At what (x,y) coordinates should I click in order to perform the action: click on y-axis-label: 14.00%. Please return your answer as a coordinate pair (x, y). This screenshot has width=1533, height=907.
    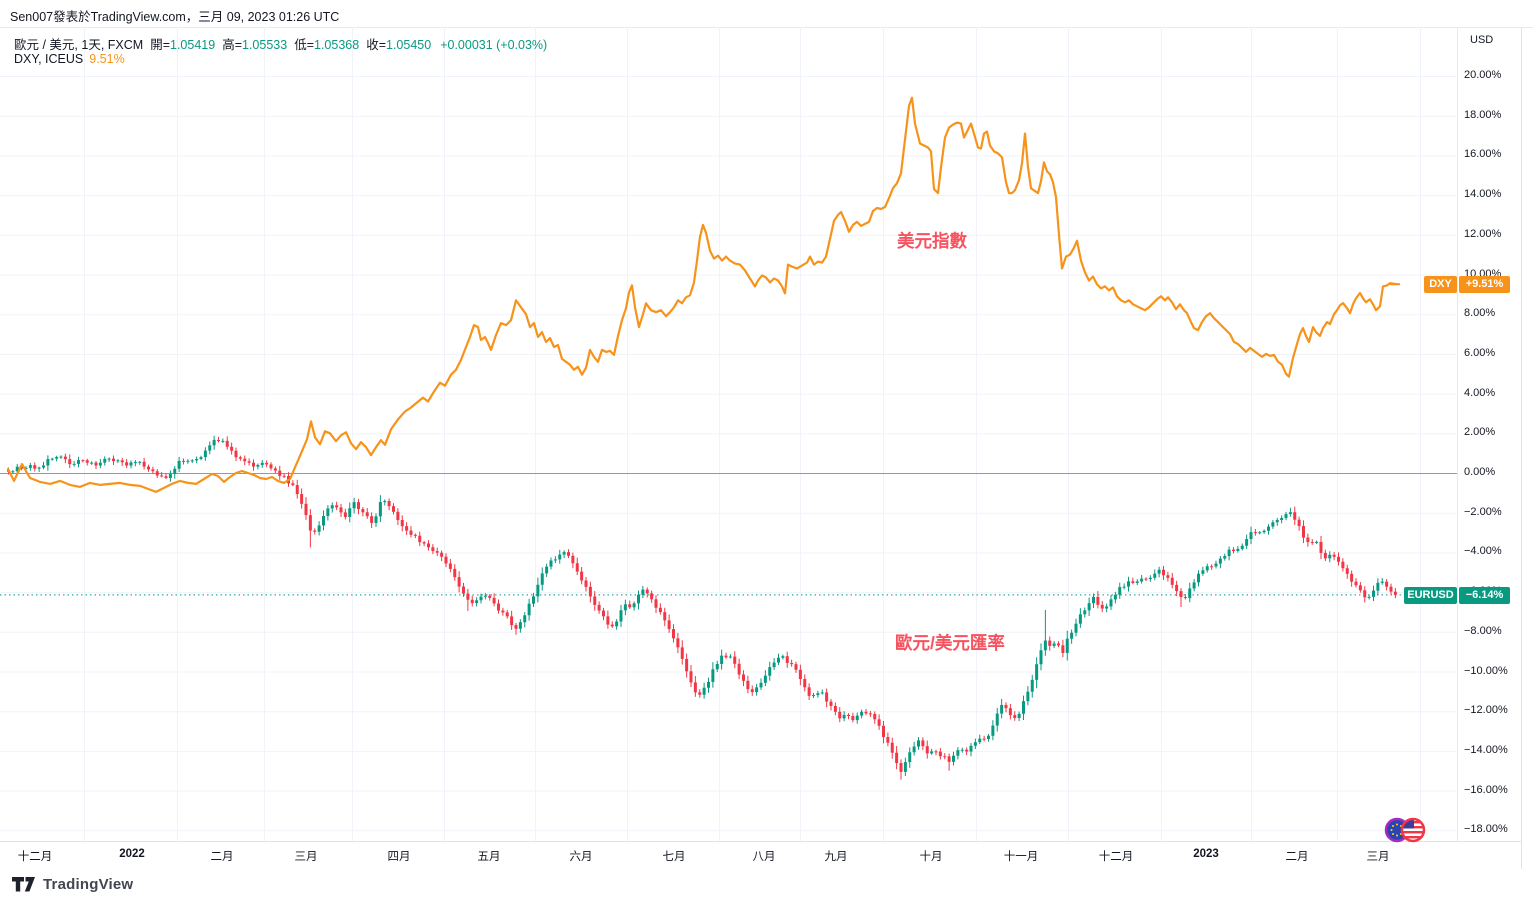
    Looking at the image, I should click on (1483, 194).